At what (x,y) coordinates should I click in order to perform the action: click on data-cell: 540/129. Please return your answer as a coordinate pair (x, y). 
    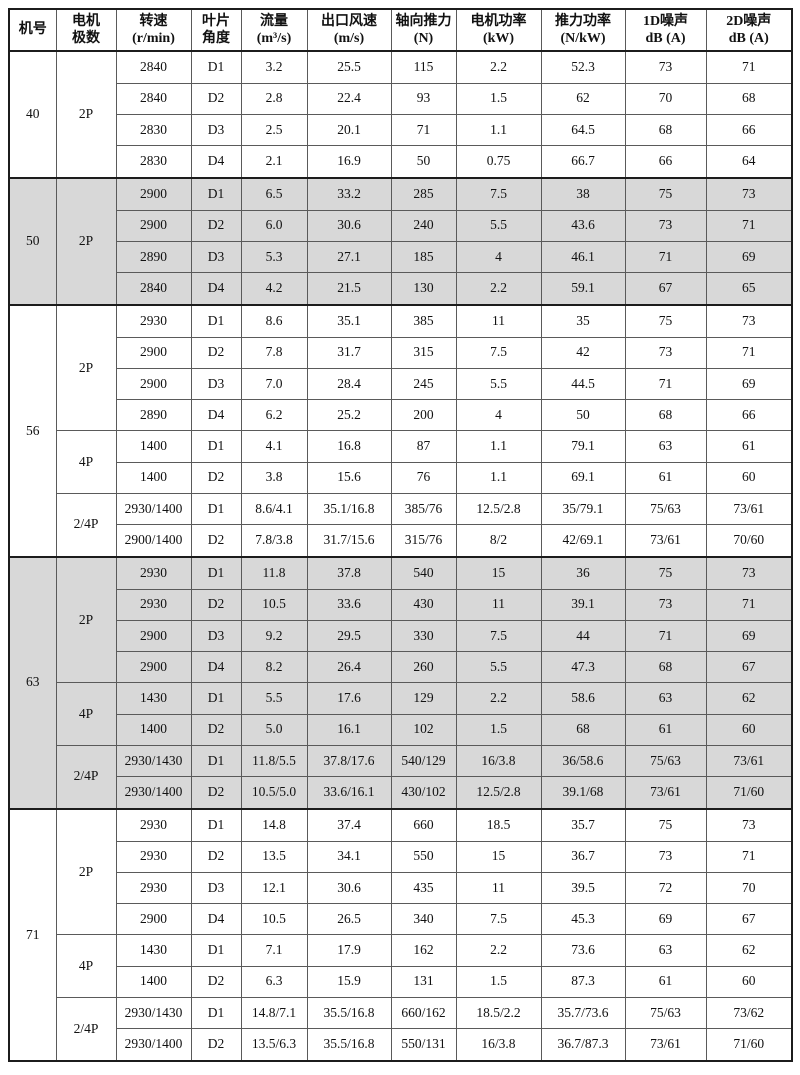
    Looking at the image, I should click on (423, 761).